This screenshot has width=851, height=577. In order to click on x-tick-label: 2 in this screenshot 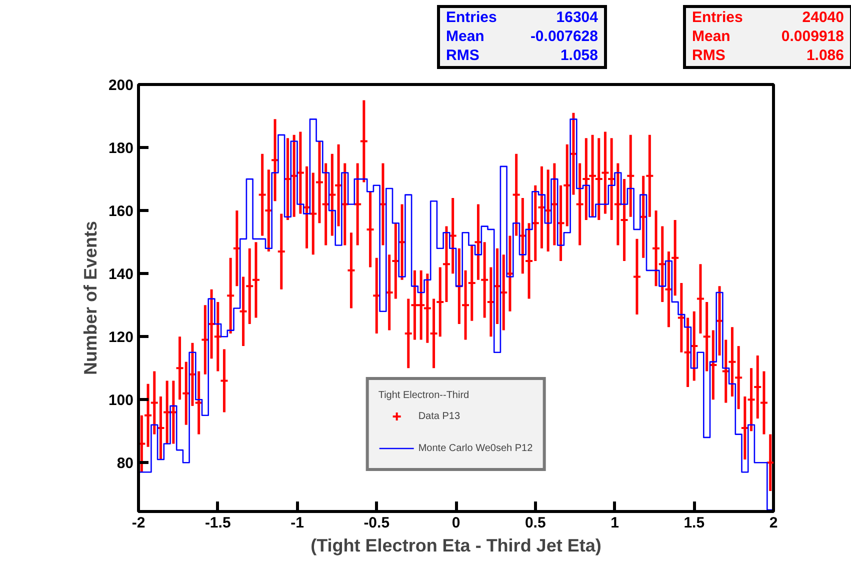, I will do `click(773, 523)`.